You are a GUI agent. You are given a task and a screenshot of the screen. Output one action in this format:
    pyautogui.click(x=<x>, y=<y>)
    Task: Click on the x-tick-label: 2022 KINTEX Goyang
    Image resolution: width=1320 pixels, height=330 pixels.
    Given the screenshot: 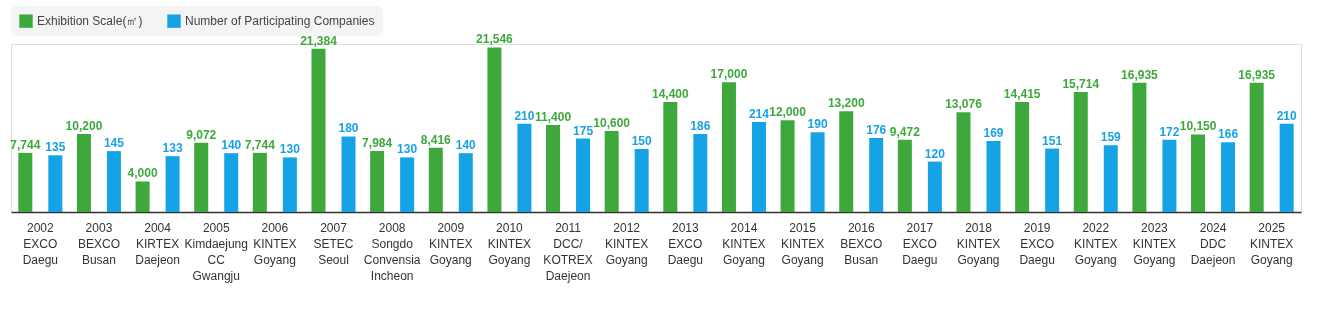 What is the action you would take?
    pyautogui.click(x=1096, y=243)
    